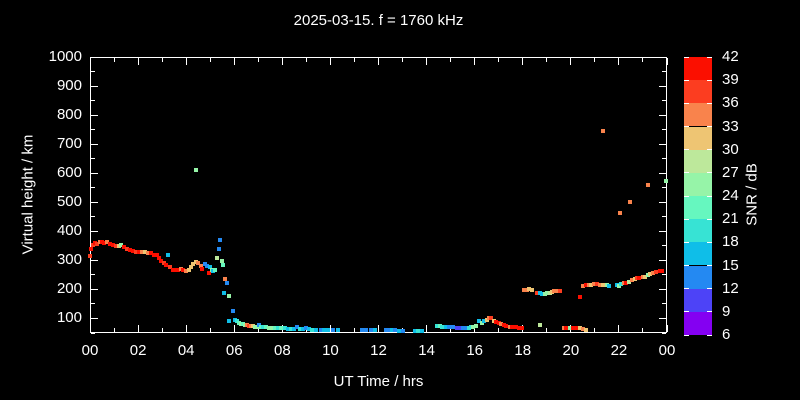 This screenshot has height=400, width=800. I want to click on colorbar-tick-label: 18, so click(730, 242).